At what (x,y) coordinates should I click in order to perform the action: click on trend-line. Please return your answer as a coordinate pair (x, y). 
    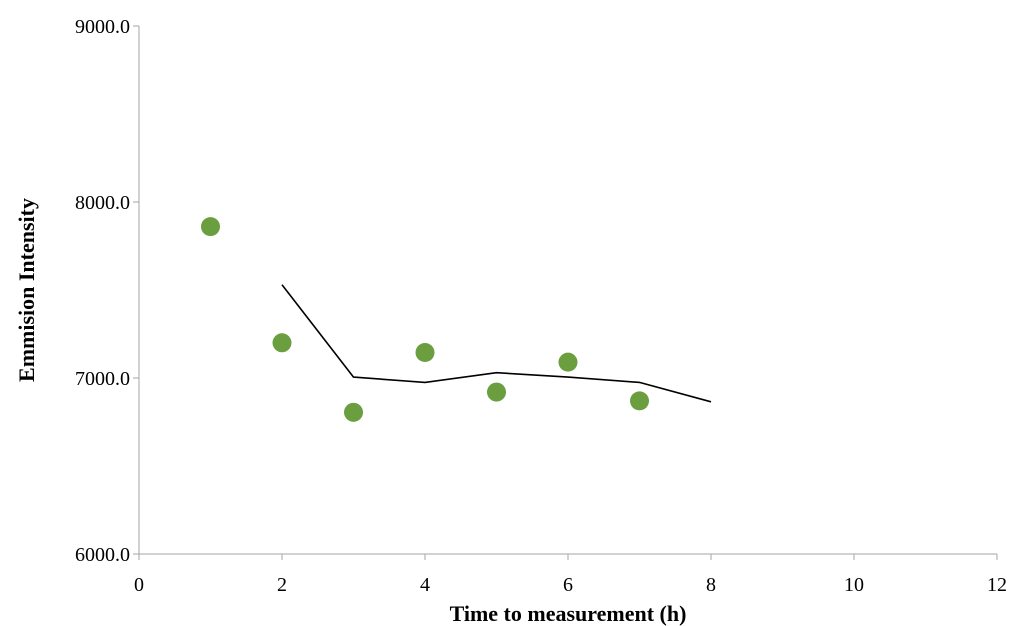
    Looking at the image, I should click on (496, 343).